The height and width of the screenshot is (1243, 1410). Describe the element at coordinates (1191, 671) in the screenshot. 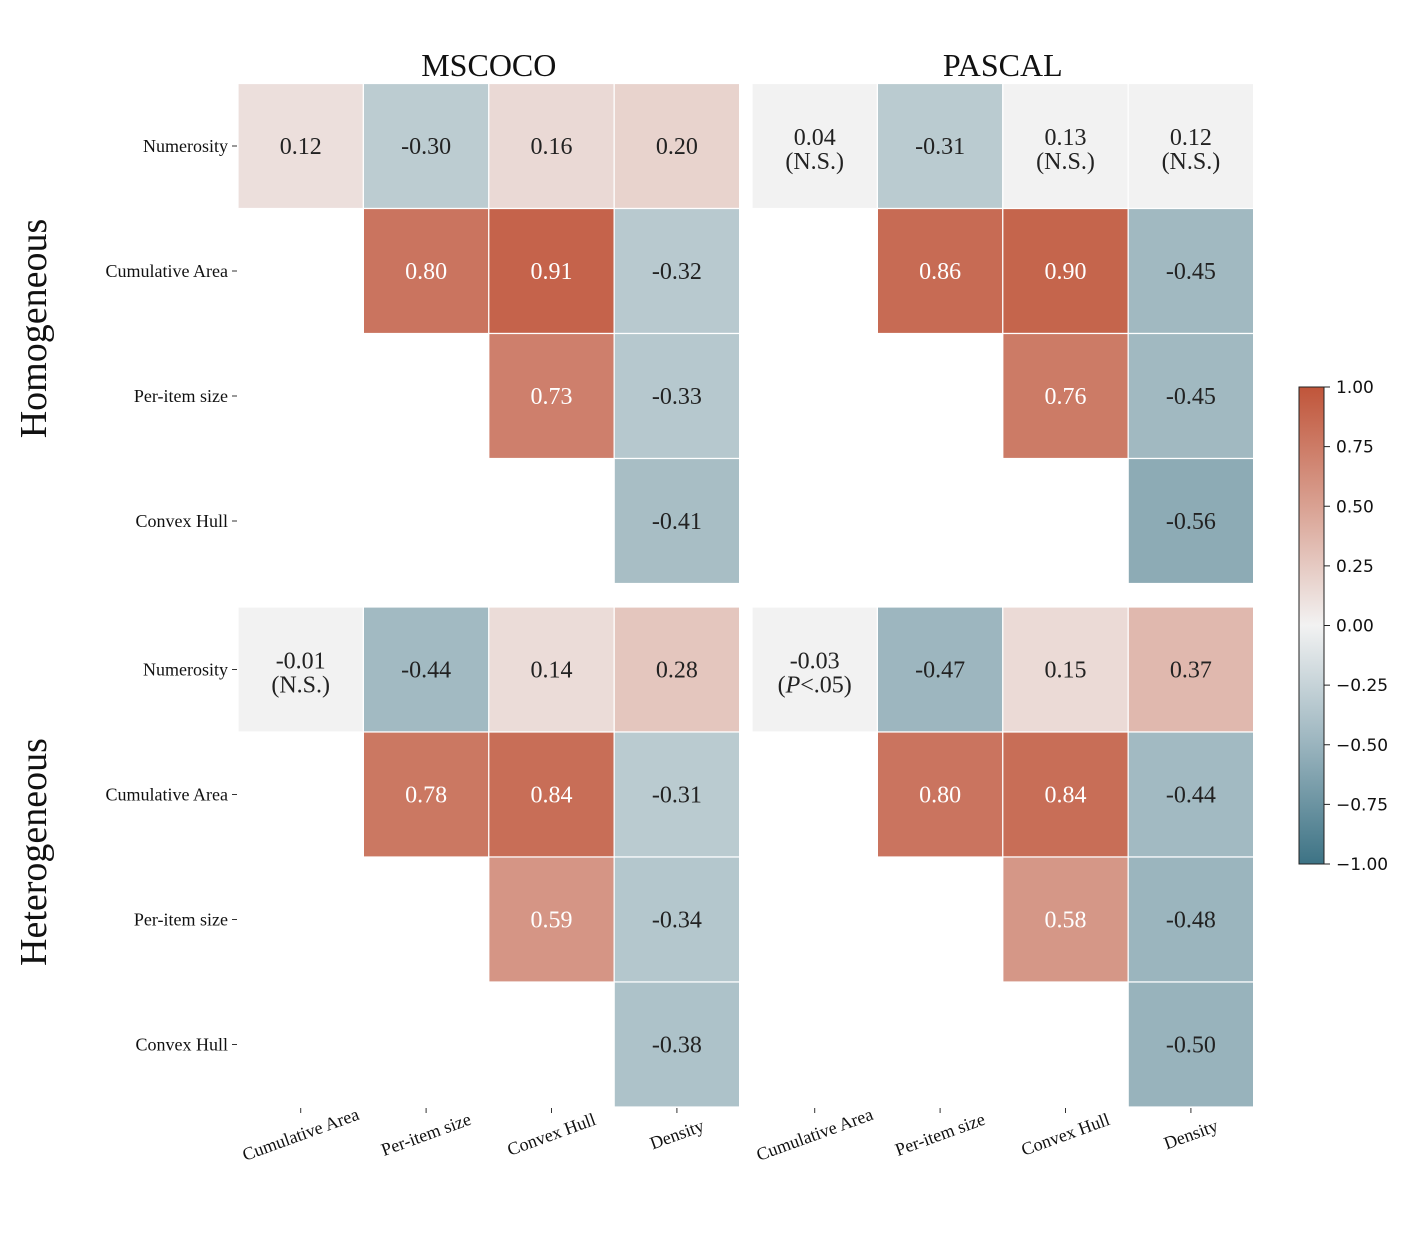

I see `cell-value-label: 0.37` at that location.